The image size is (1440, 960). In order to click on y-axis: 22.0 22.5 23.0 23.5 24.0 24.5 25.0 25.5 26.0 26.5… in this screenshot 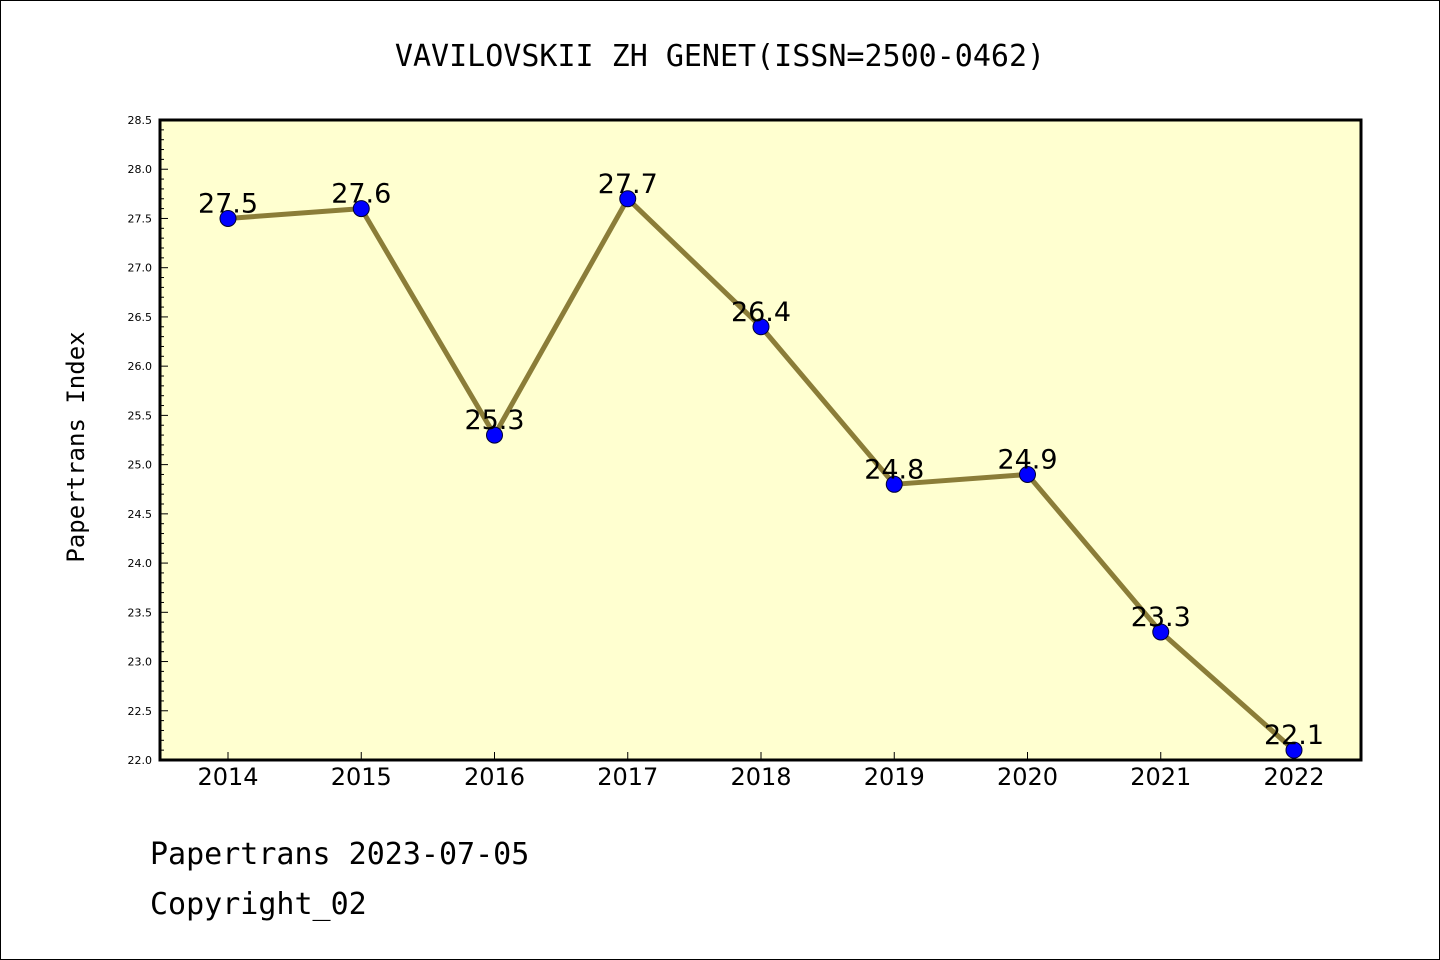, I will do `click(148, 440)`.